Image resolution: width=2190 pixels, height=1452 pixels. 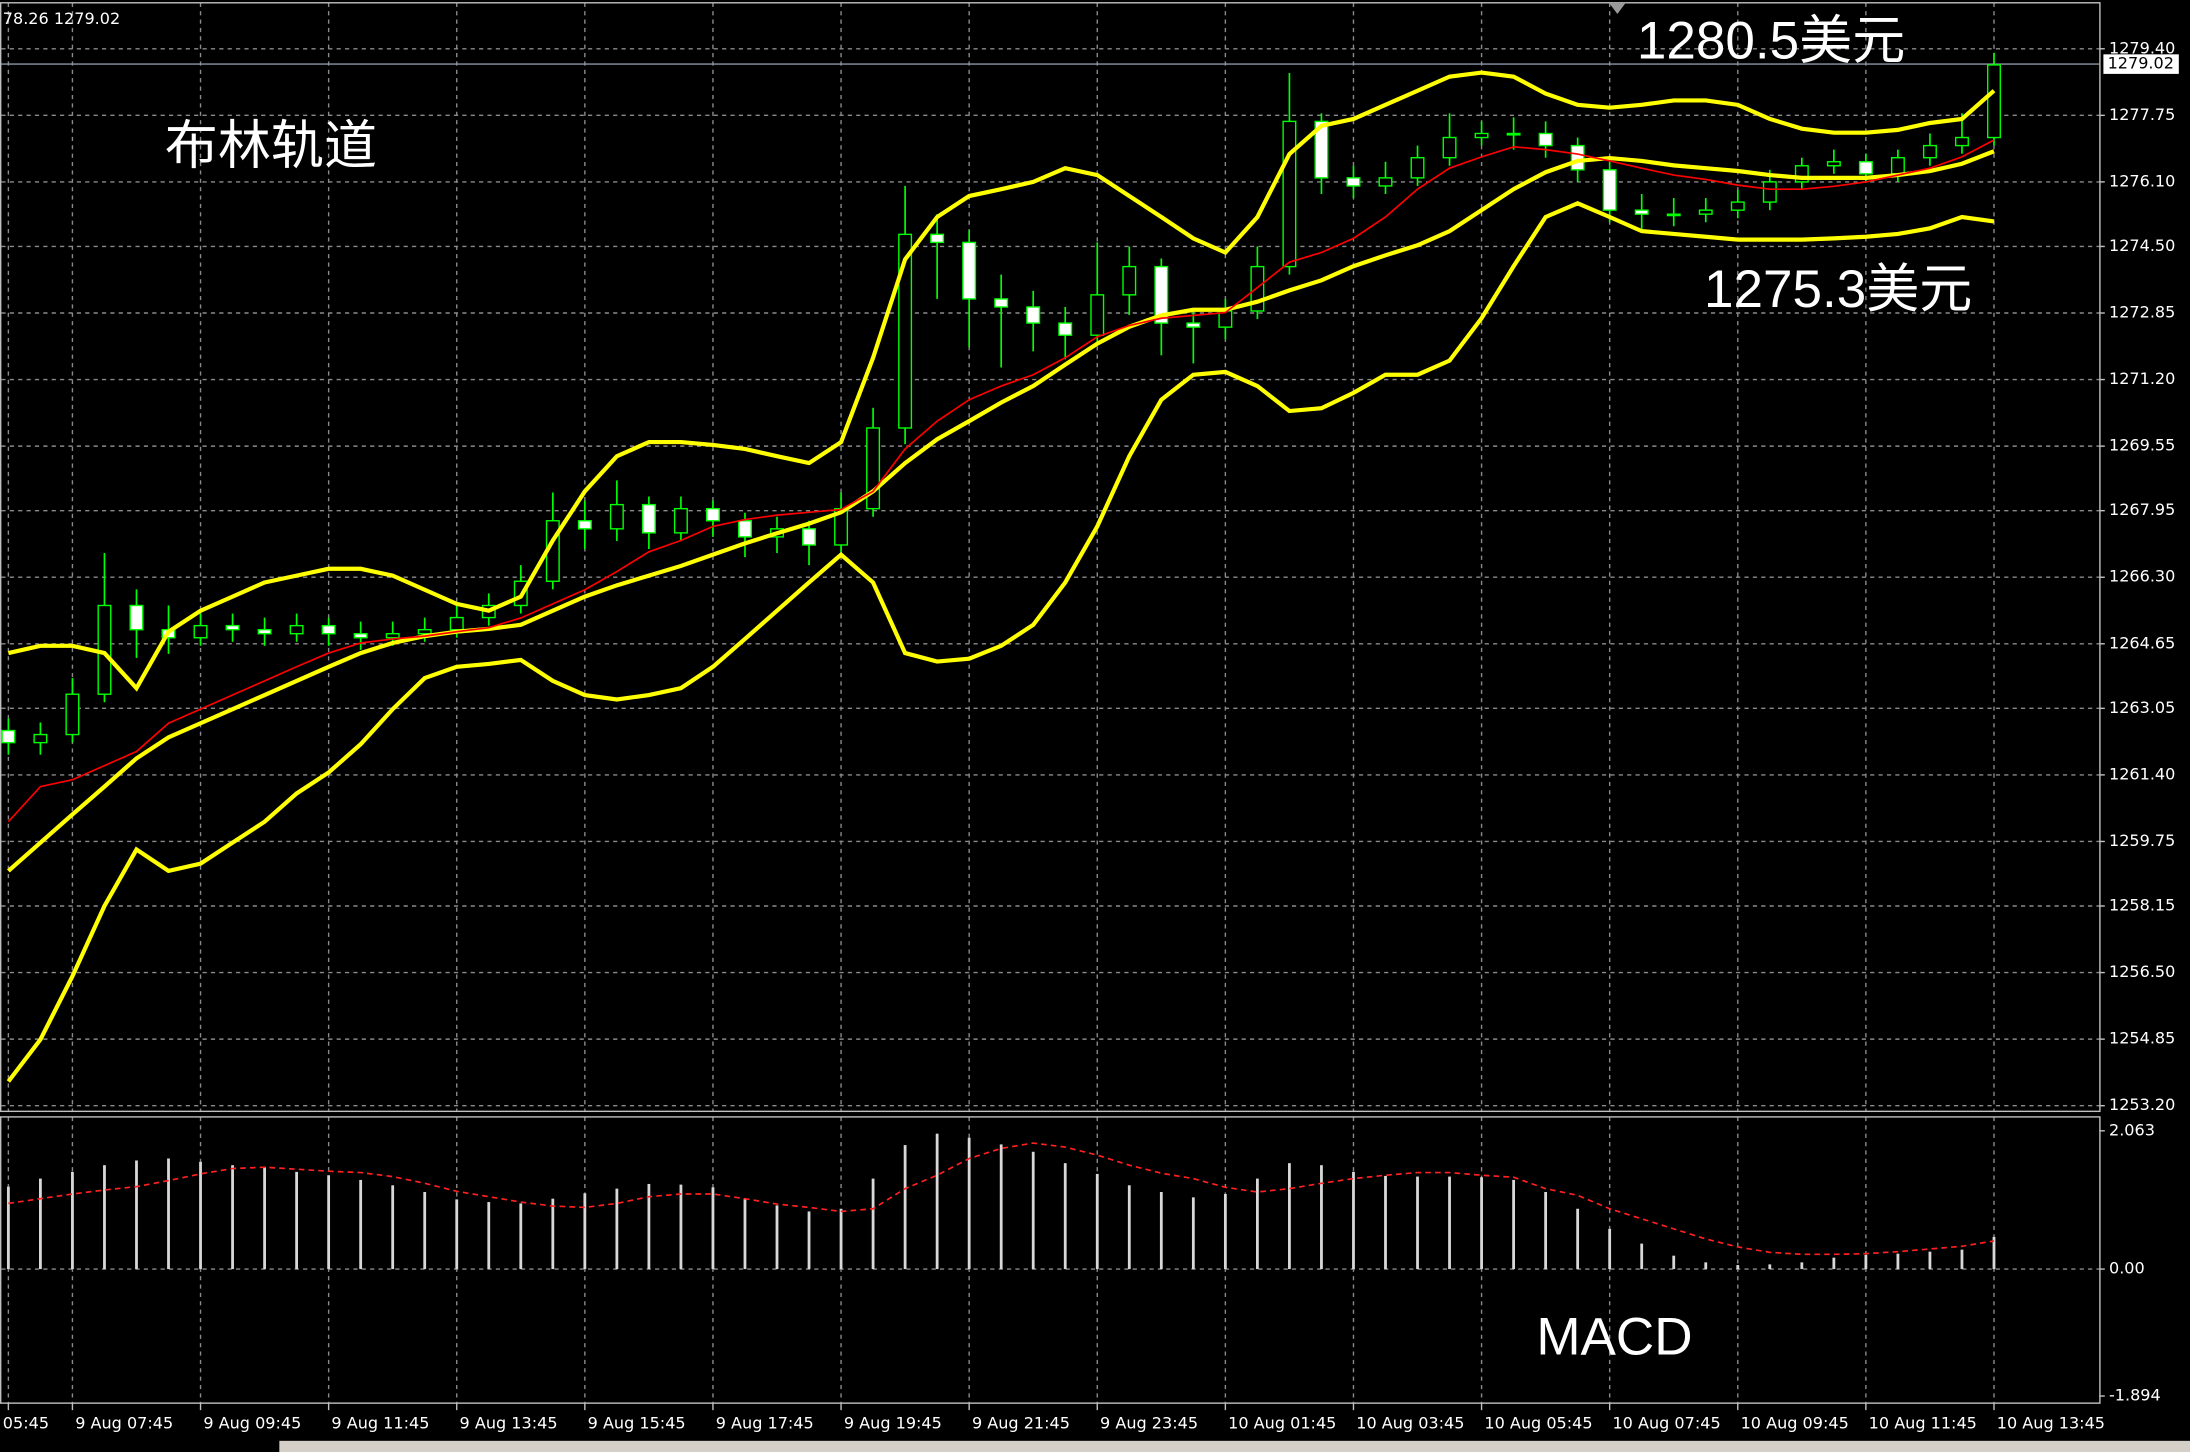 I want to click on x-tick-label: 10 Aug 07:45, so click(x=1666, y=1423).